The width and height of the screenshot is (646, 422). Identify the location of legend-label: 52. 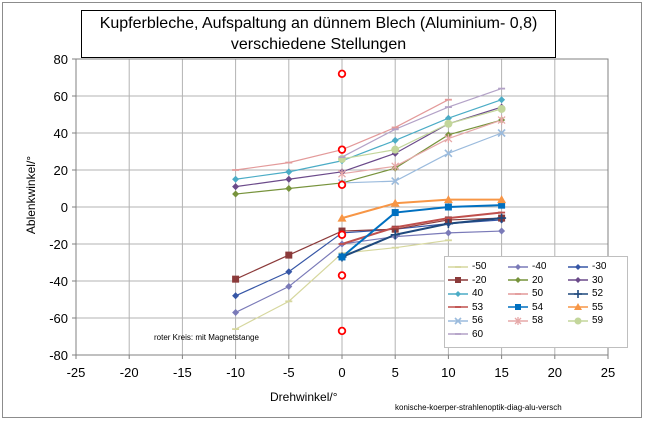
(598, 294).